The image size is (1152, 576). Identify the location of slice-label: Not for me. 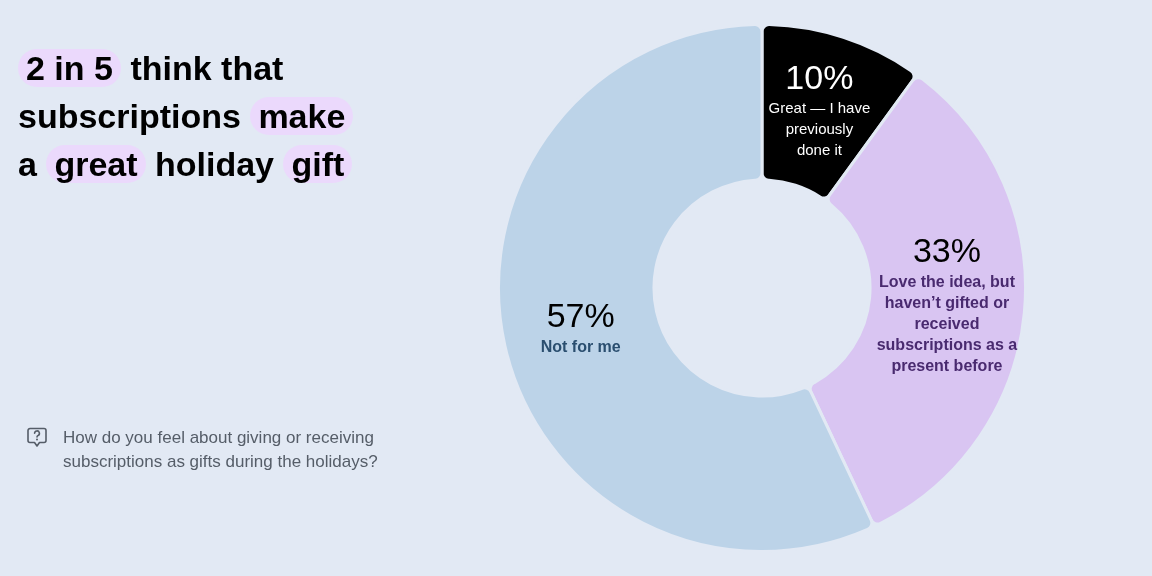
(580, 346).